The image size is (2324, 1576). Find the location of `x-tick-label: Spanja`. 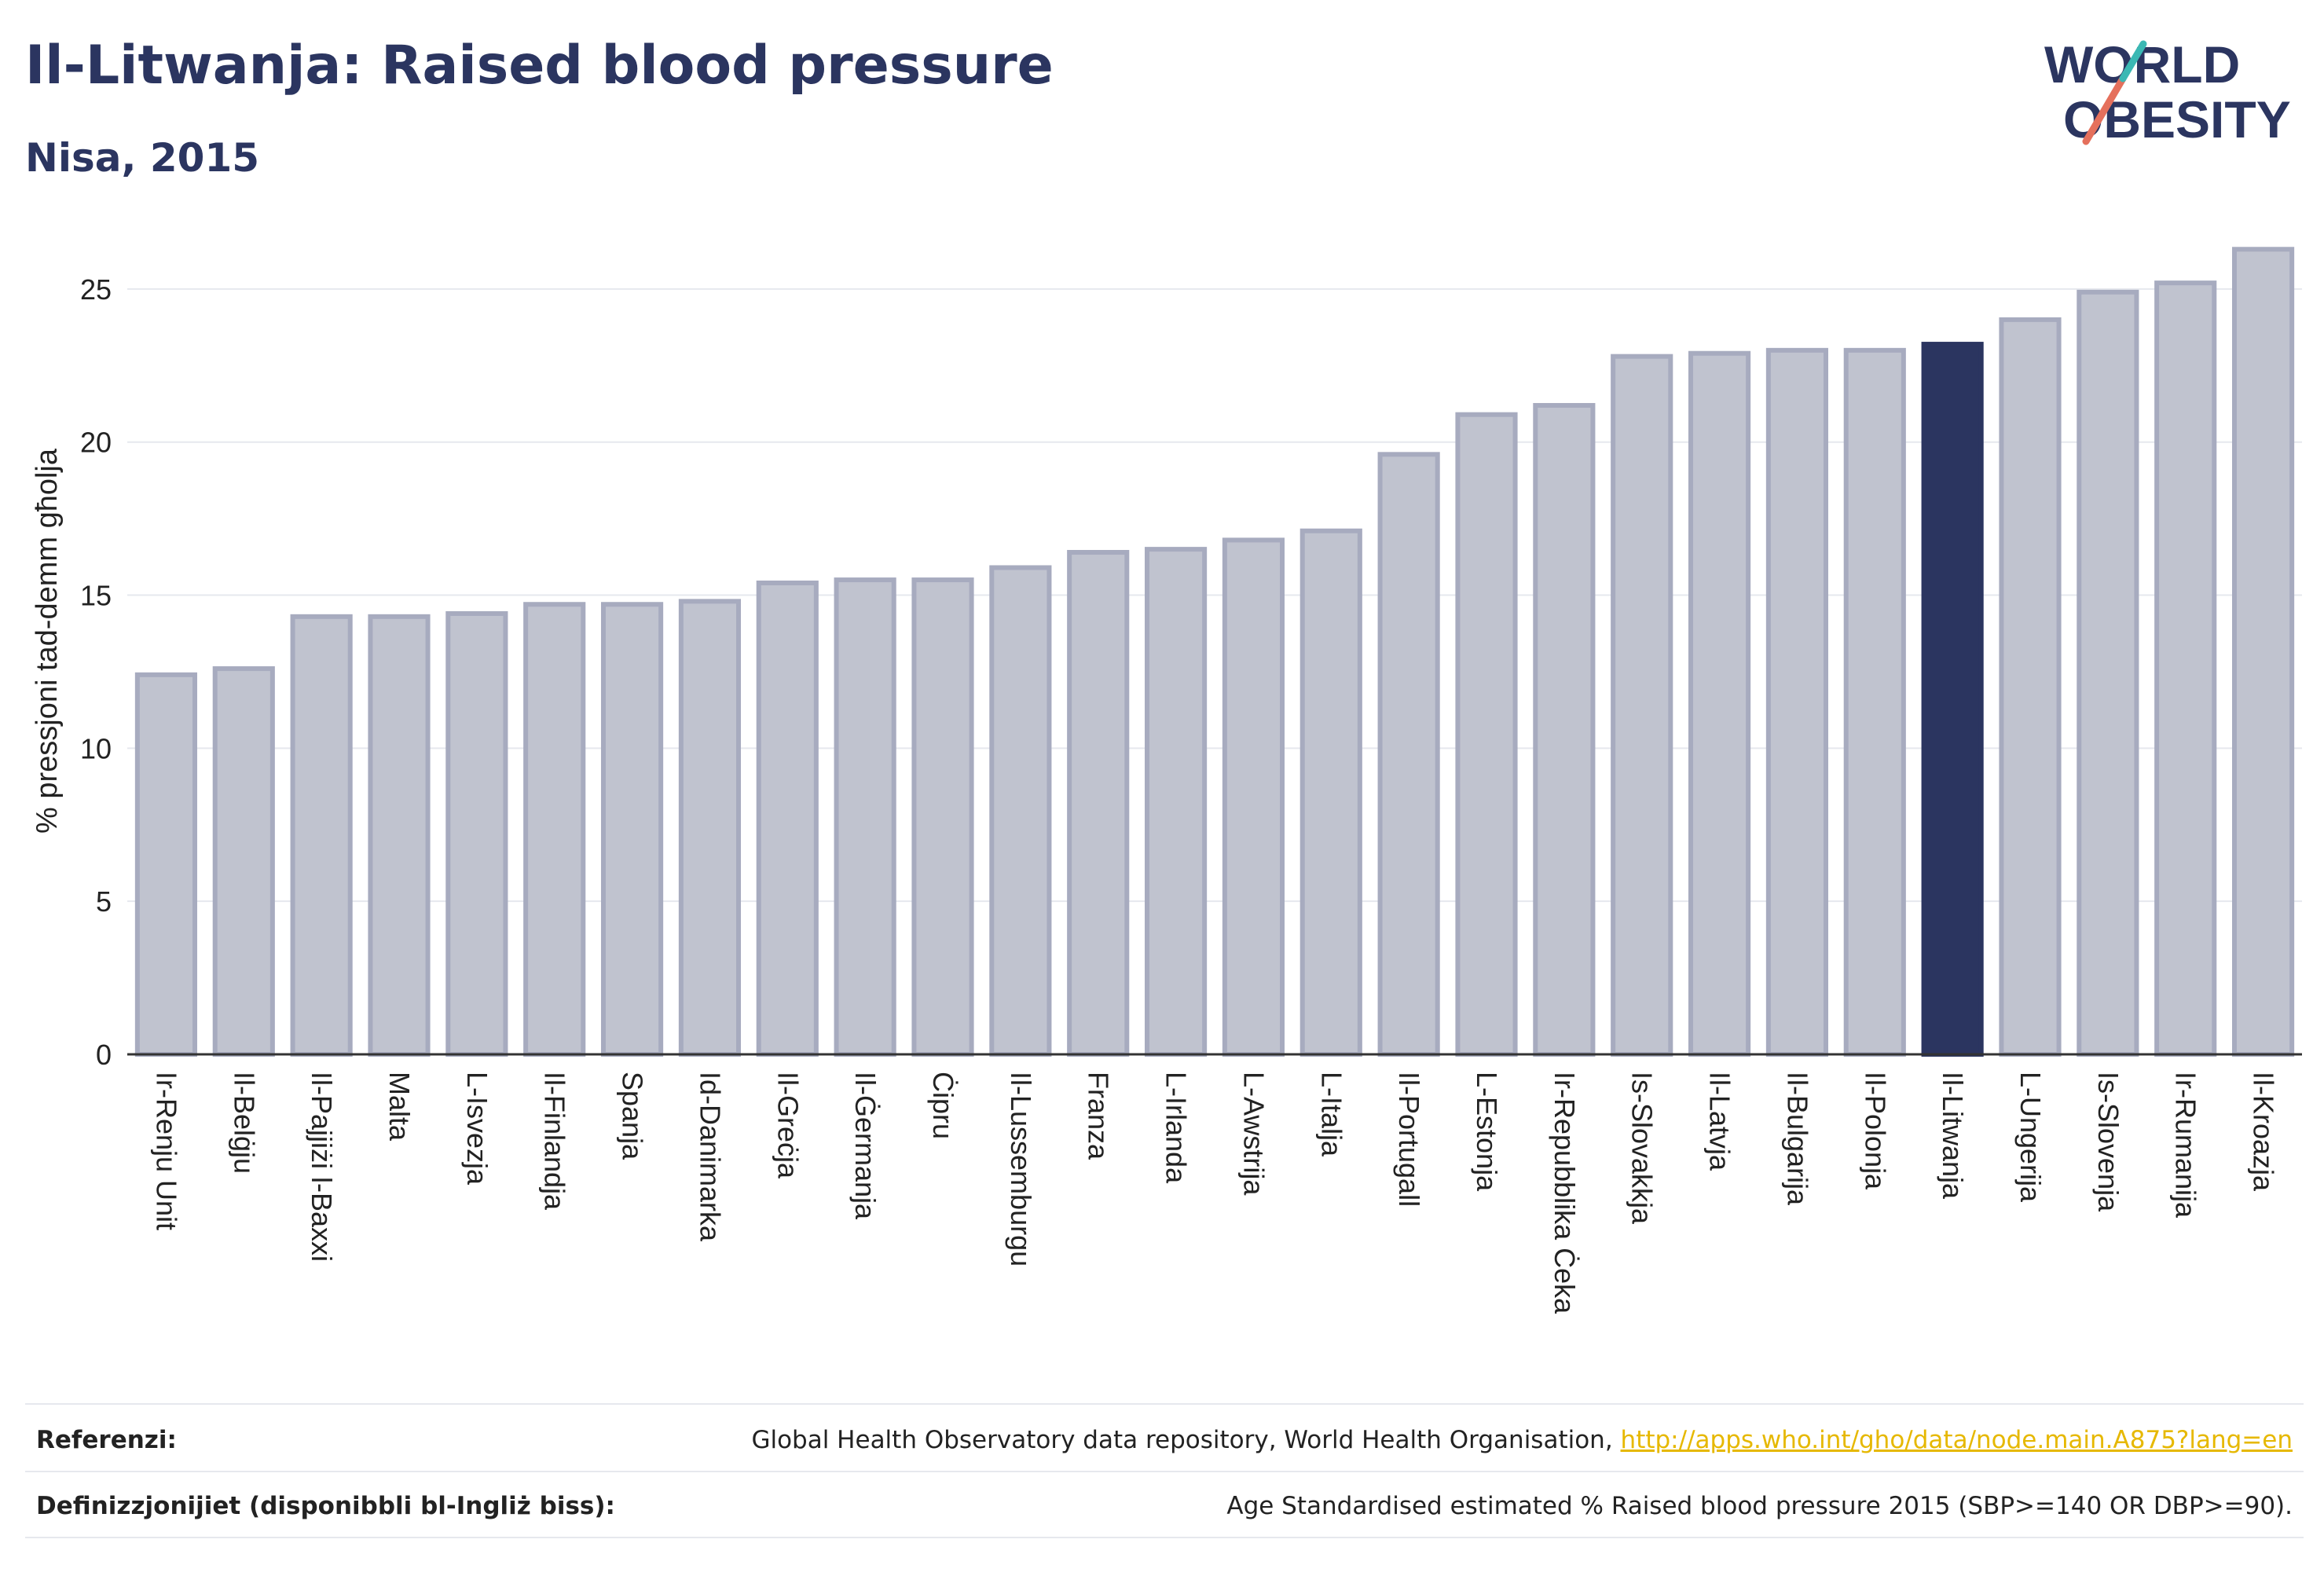

x-tick-label: Spanja is located at coordinates (633, 1116).